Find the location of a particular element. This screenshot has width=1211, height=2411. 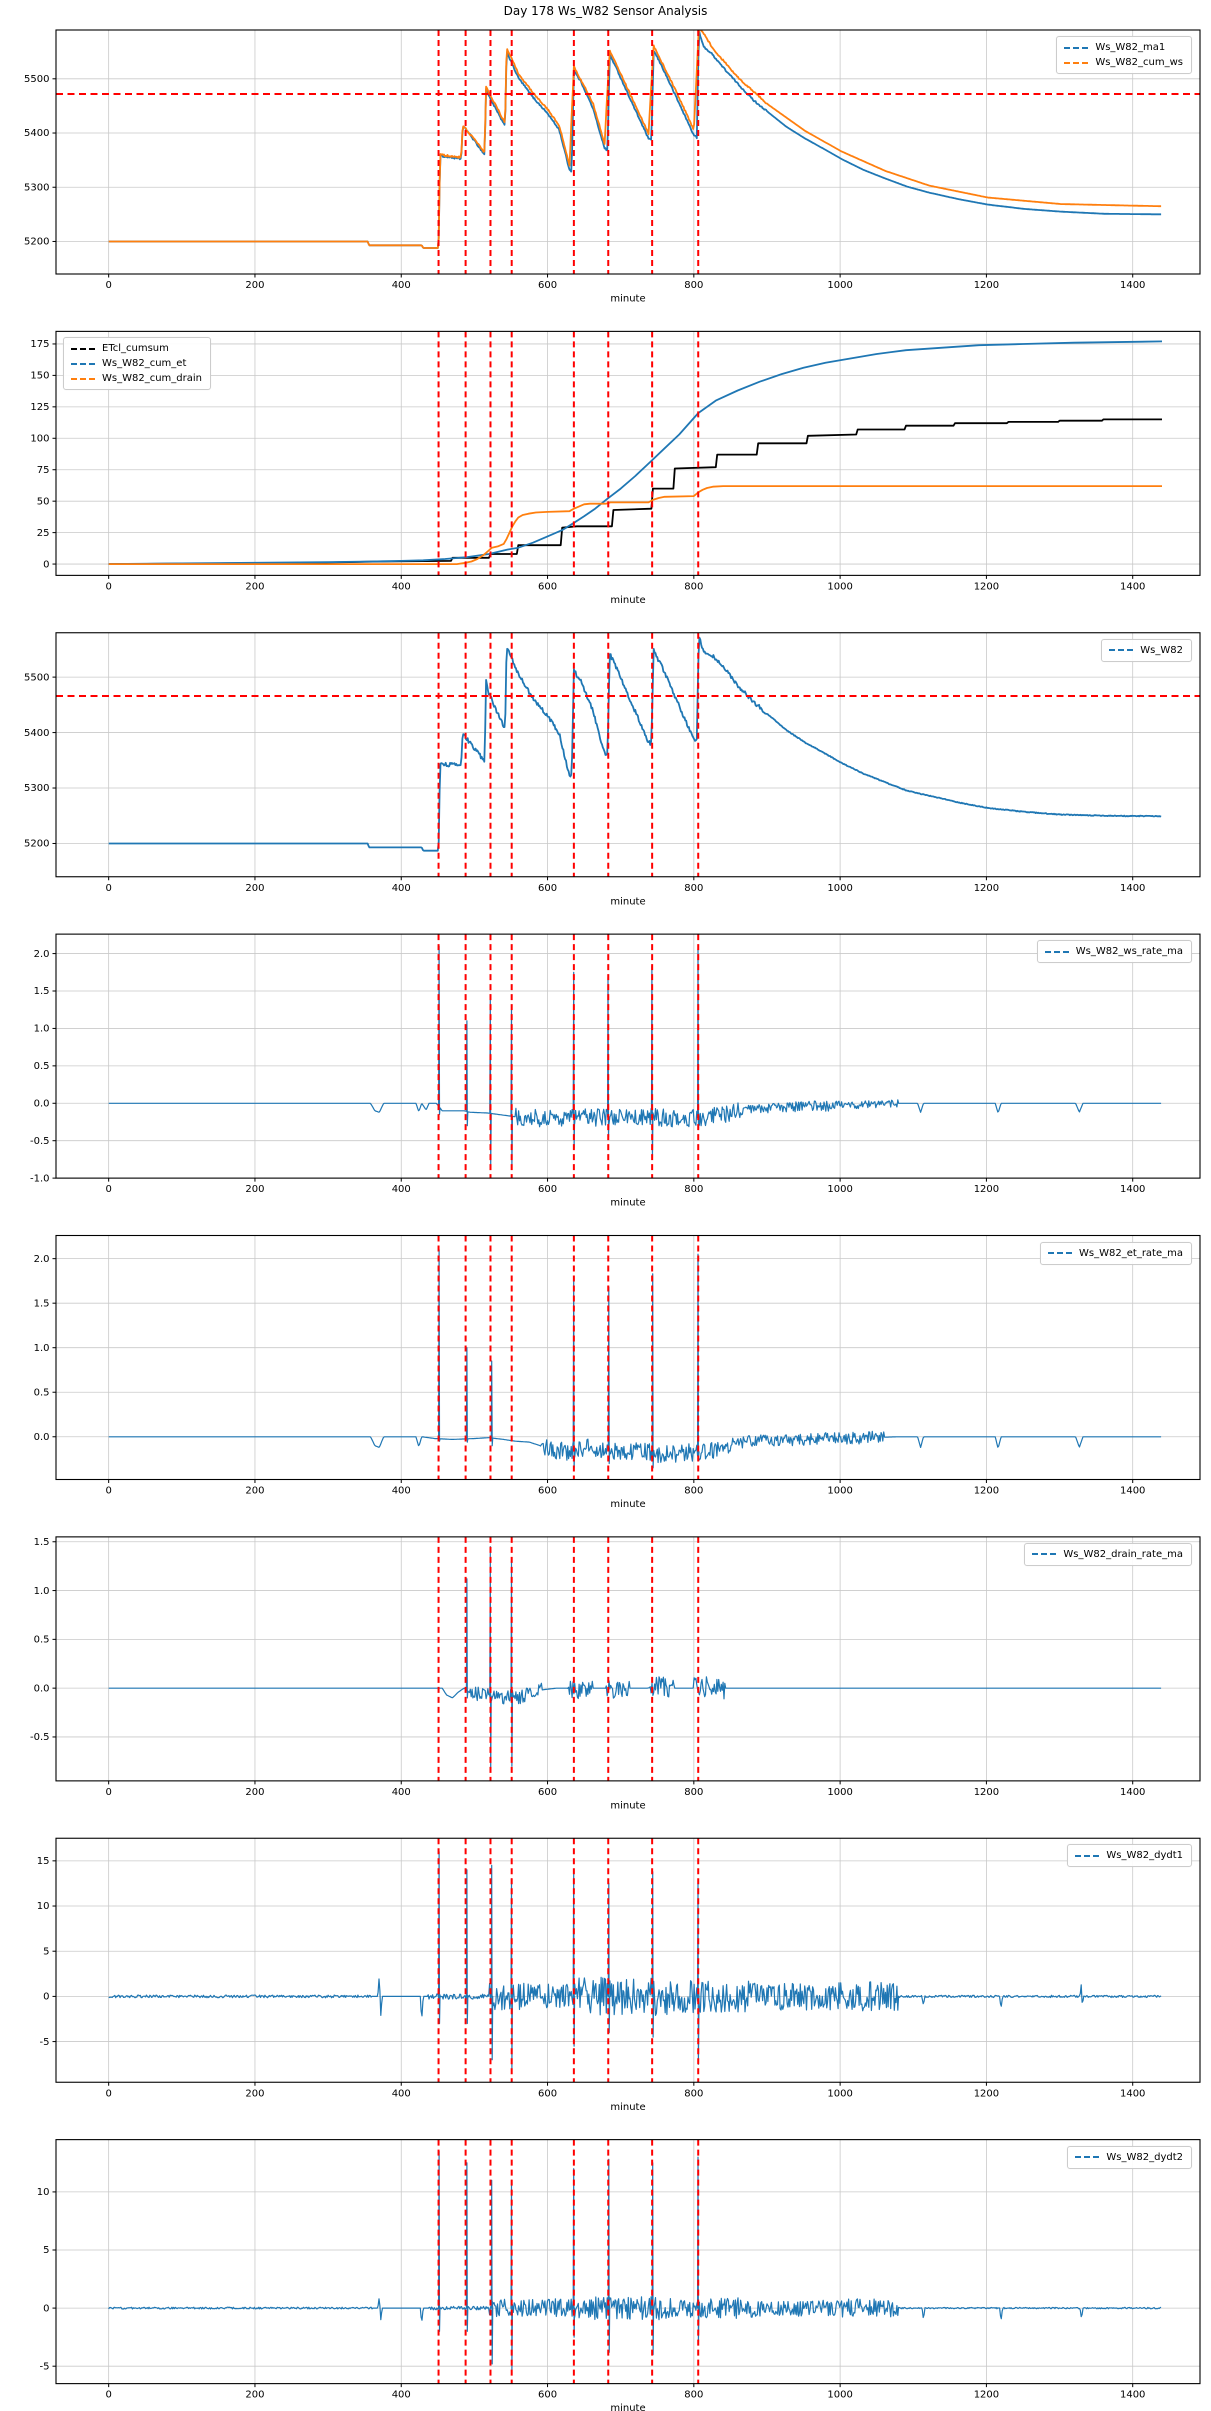

series-Ws_W82_drain_rate_ma is located at coordinates (635, 1659).